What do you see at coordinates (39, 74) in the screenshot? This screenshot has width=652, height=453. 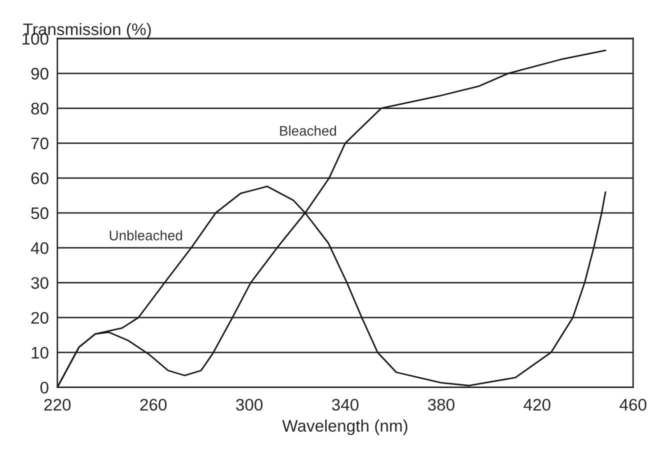 I see `y-tick-label: 90` at bounding box center [39, 74].